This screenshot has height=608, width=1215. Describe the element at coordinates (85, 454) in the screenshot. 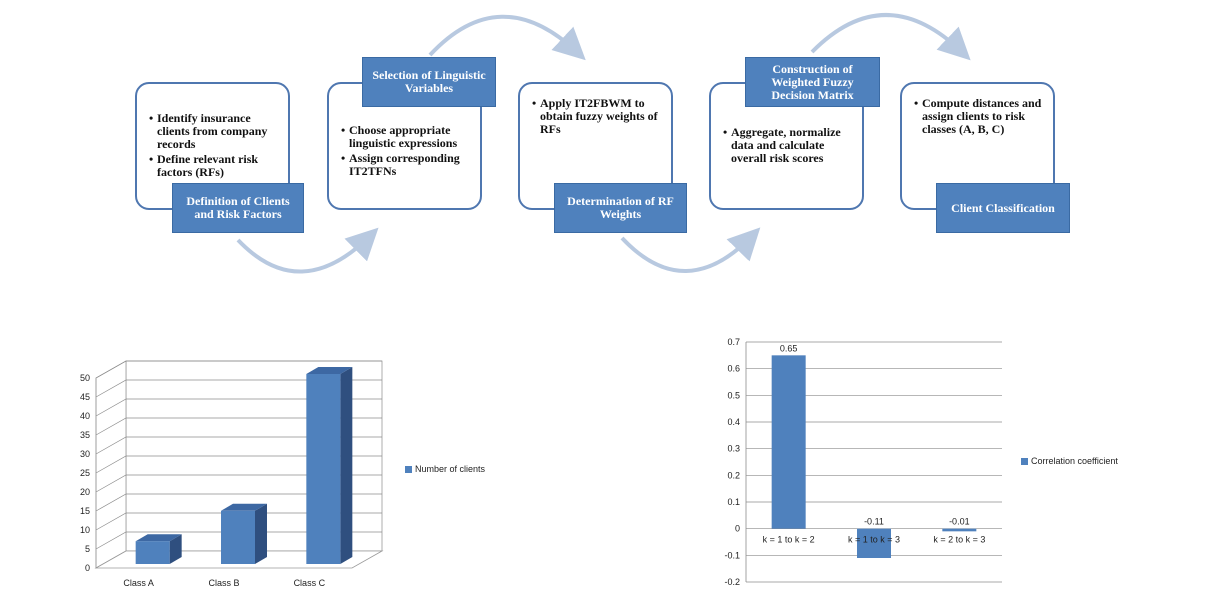

I see `chart1-y-tick-label: 30` at that location.